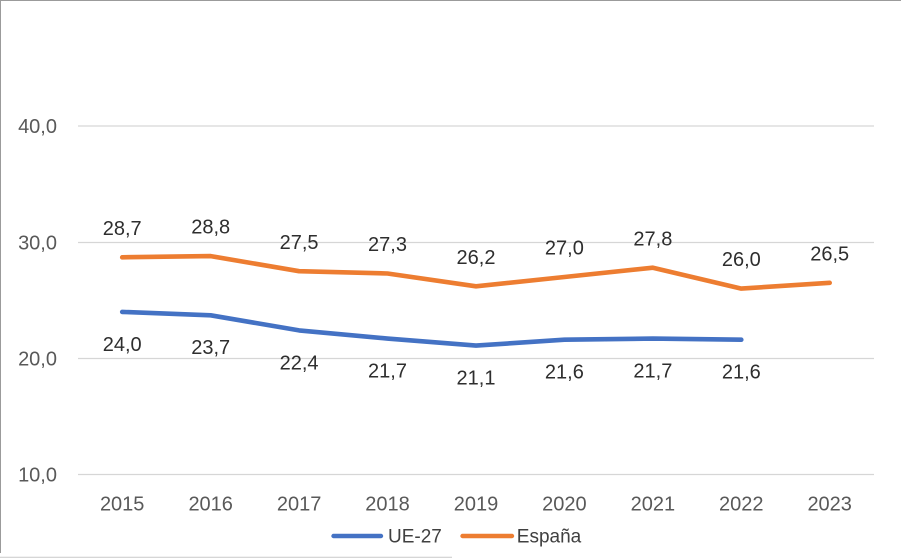 This screenshot has width=901, height=558. What do you see at coordinates (549, 537) in the screenshot?
I see `svg-text: España` at bounding box center [549, 537].